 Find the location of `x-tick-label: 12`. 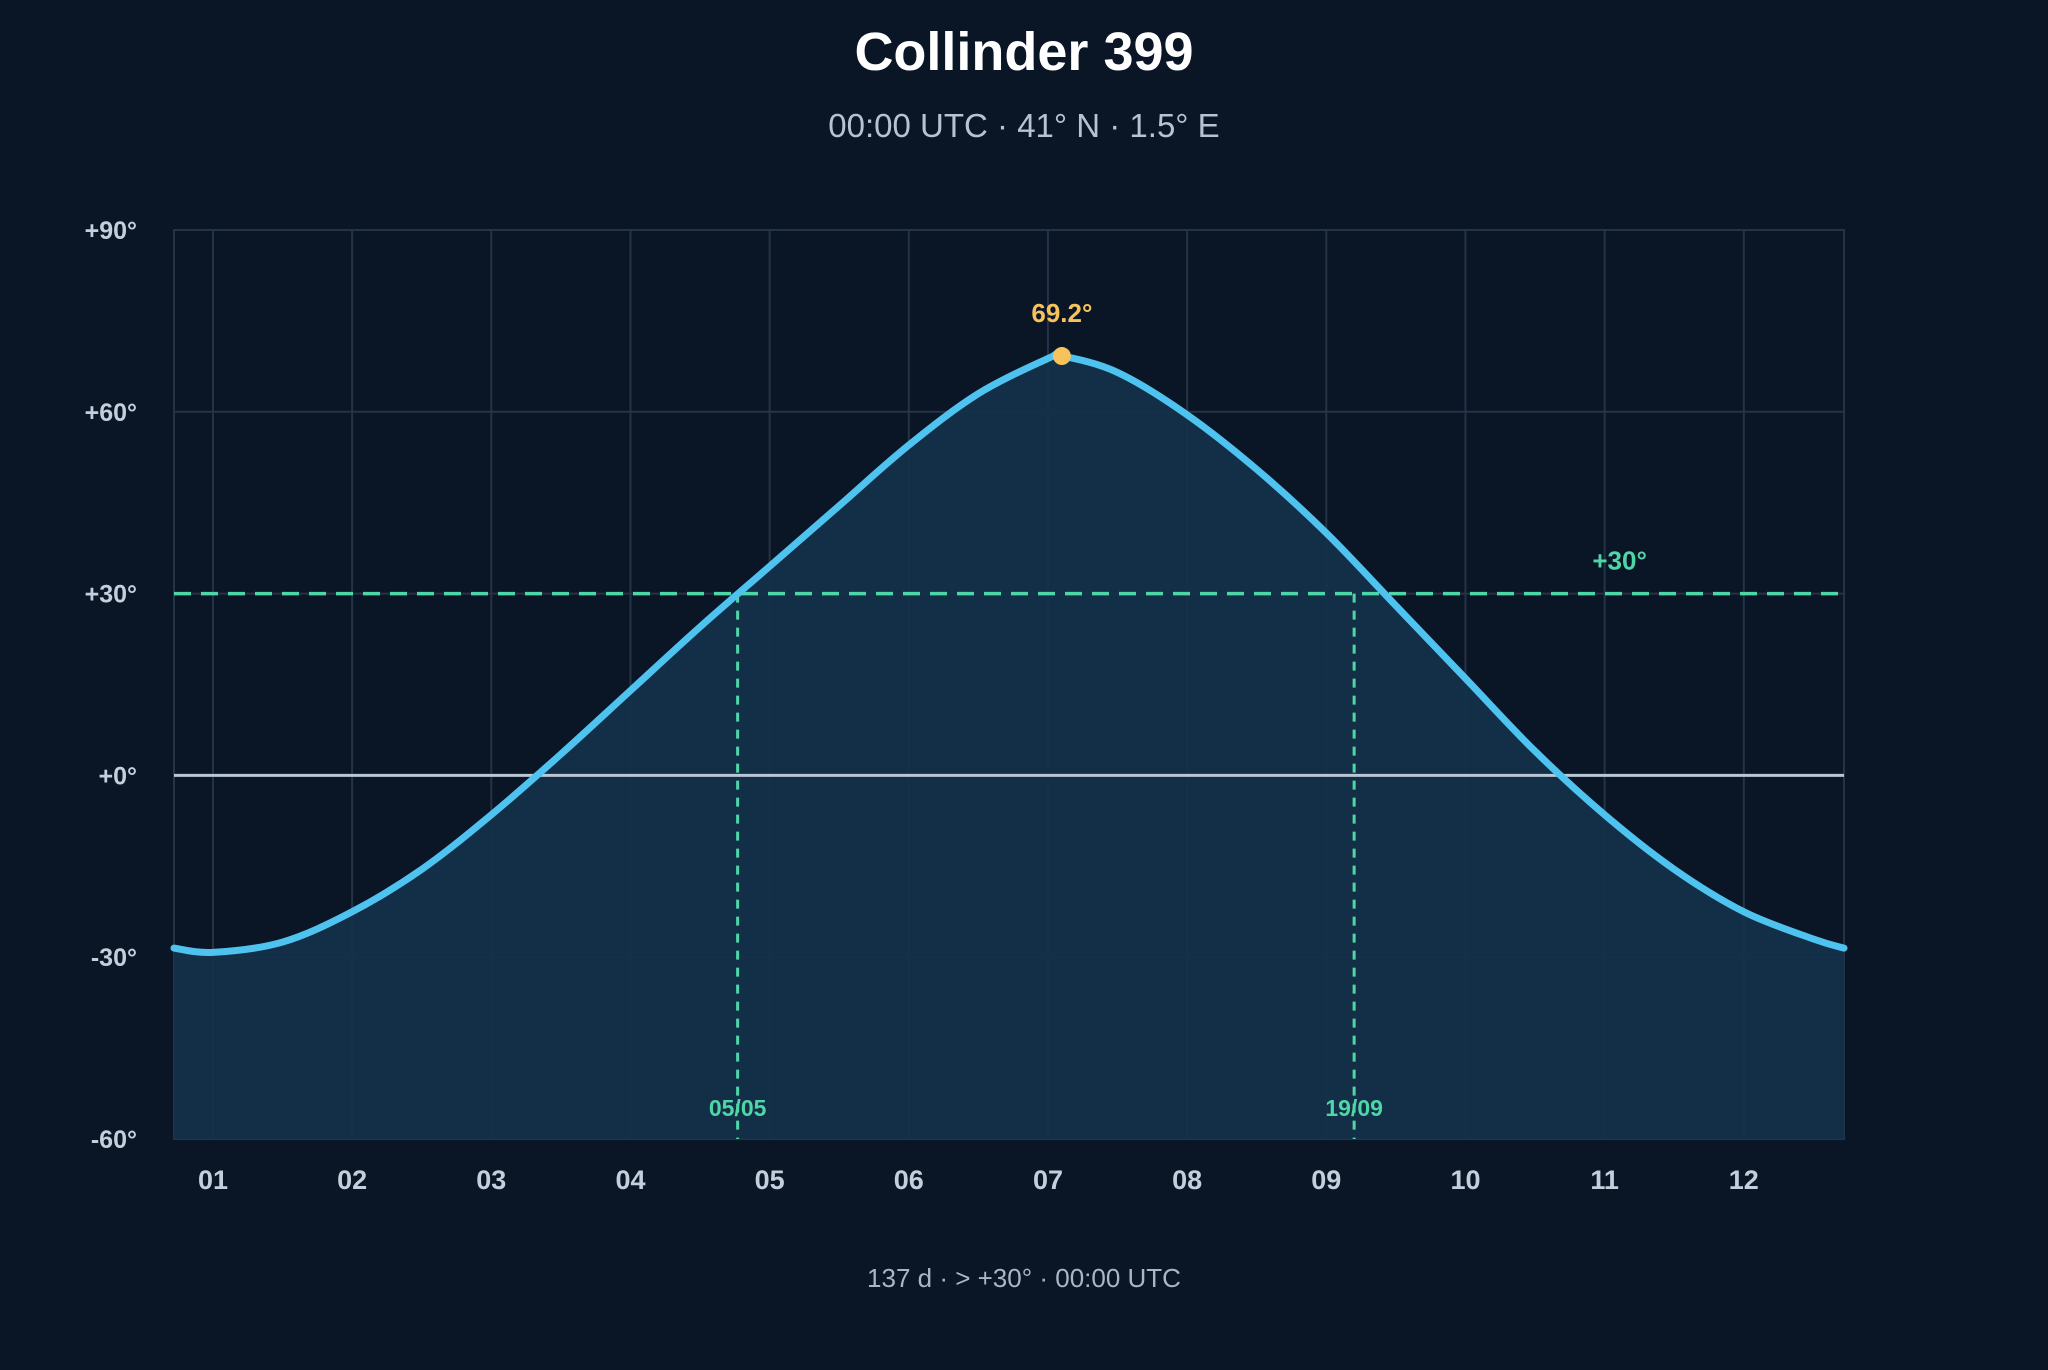

x-tick-label: 12 is located at coordinates (1744, 1180).